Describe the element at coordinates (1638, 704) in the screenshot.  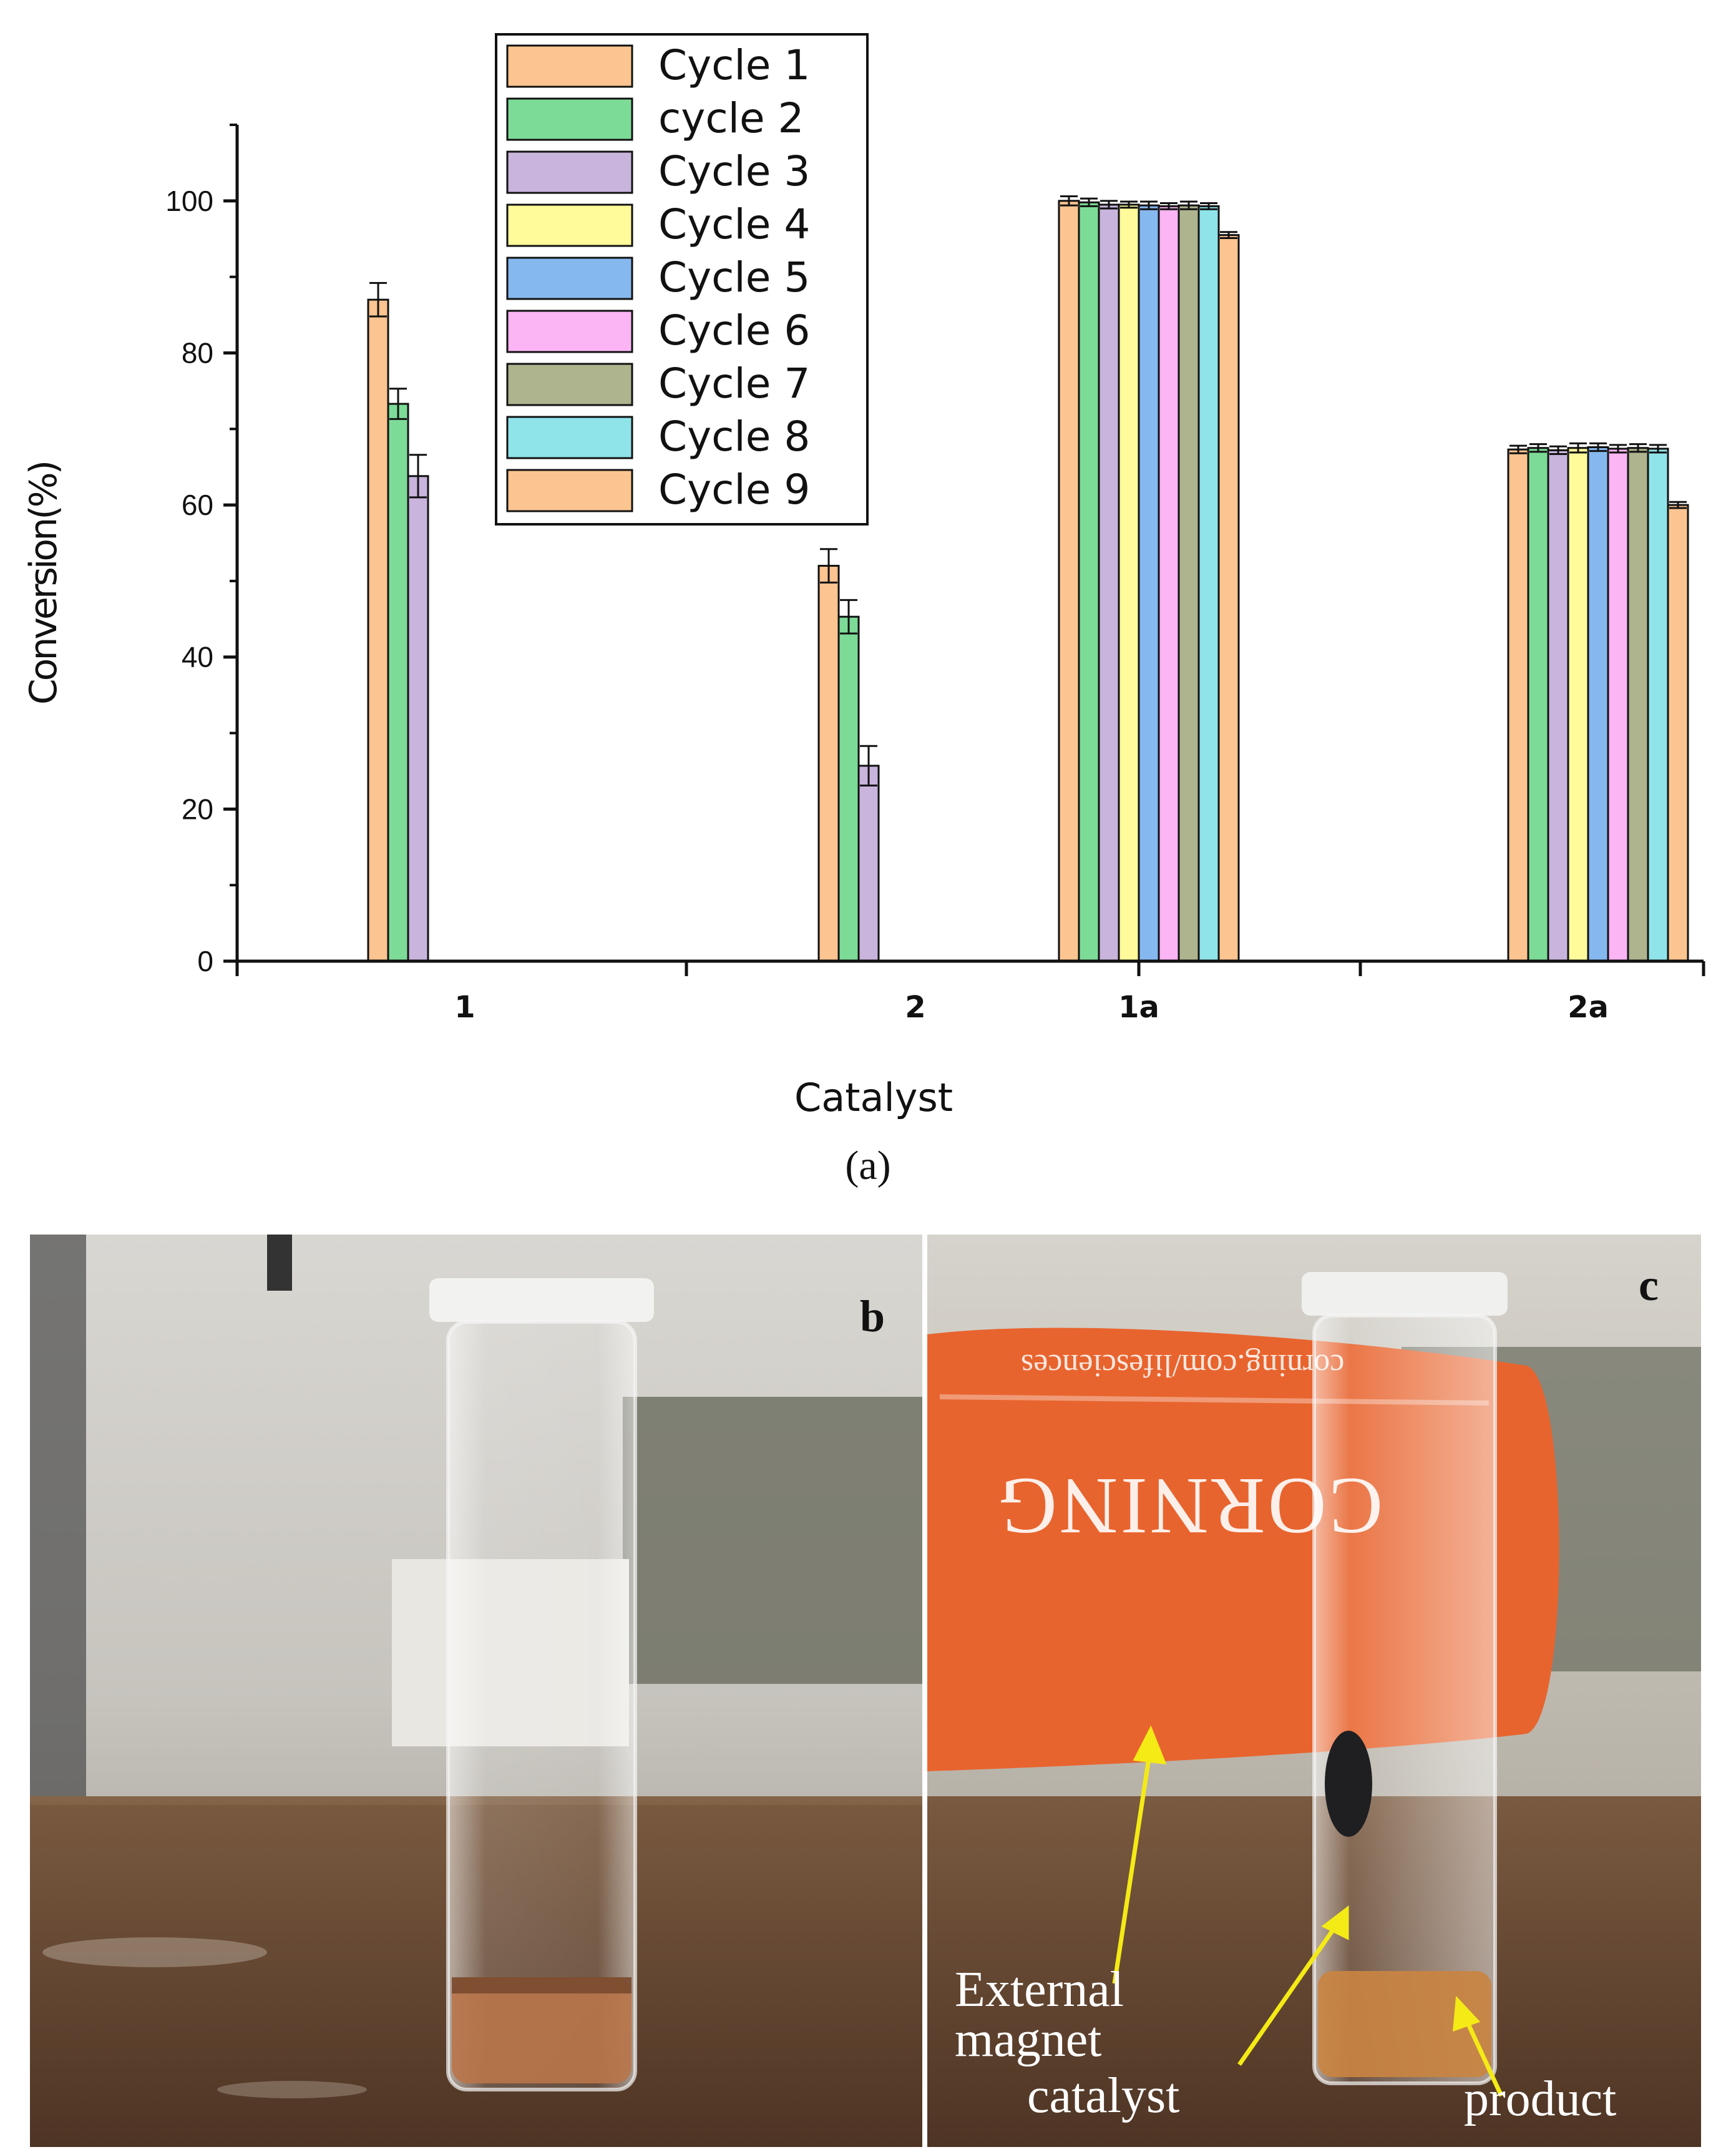
I see `bar-cycle-7-cat-2a` at that location.